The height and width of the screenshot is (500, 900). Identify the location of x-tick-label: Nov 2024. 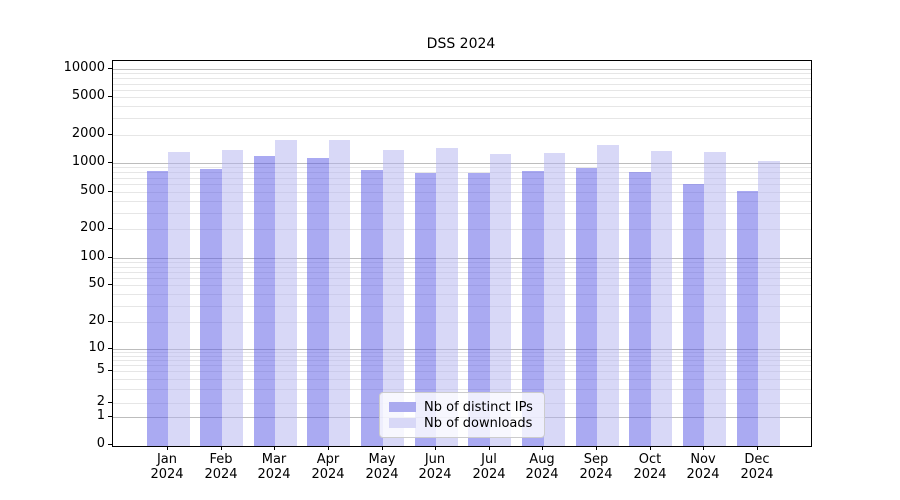
(703, 467).